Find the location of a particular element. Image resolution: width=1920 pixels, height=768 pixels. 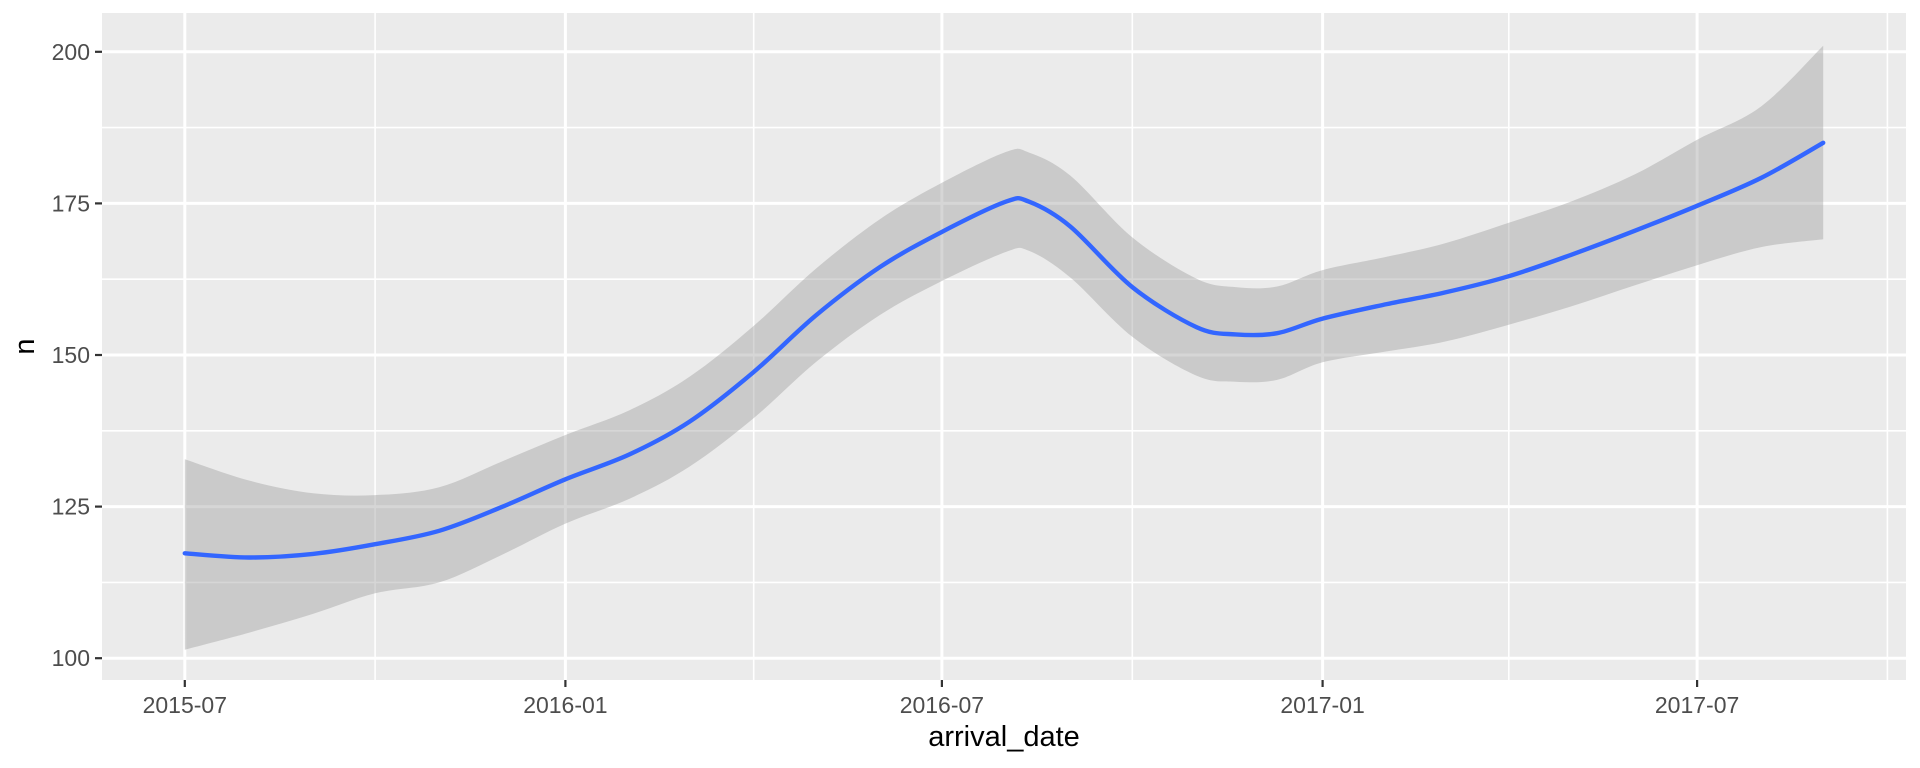

x-axis-tick-label: 2016-07 is located at coordinates (942, 705).